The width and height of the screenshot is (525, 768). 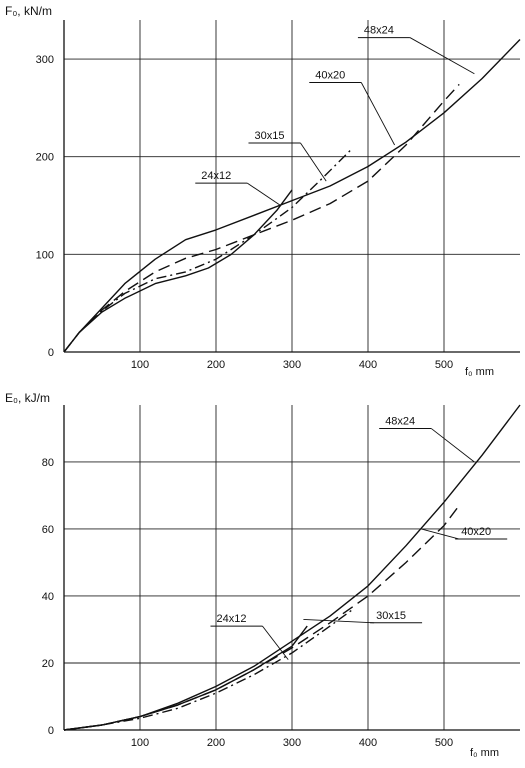 I want to click on y-tick-label: 20, so click(x=48, y=664).